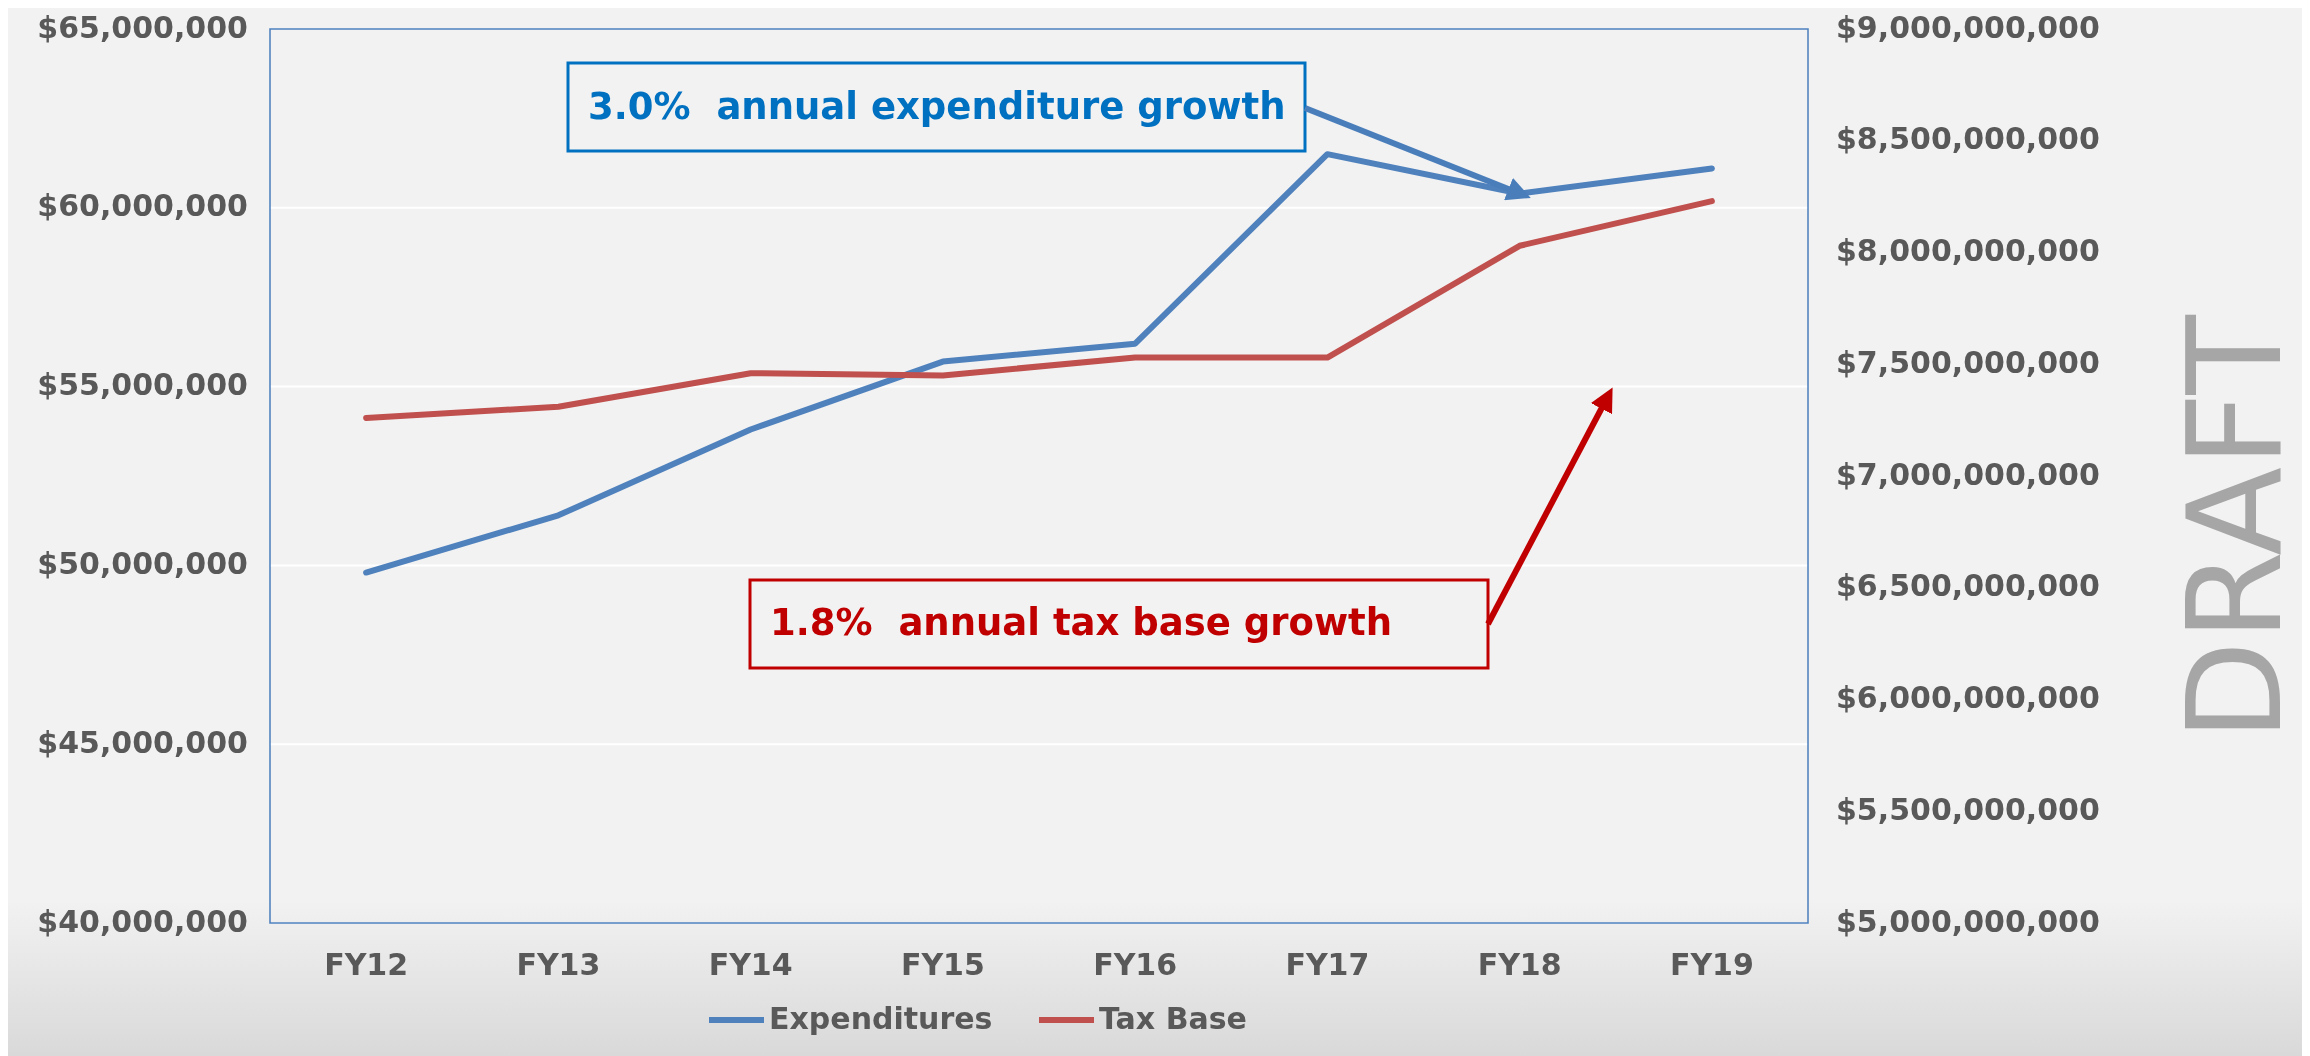 This screenshot has width=2310, height=1056. Describe the element at coordinates (142, 742) in the screenshot. I see `y-tick-label: $45,000,000` at that location.